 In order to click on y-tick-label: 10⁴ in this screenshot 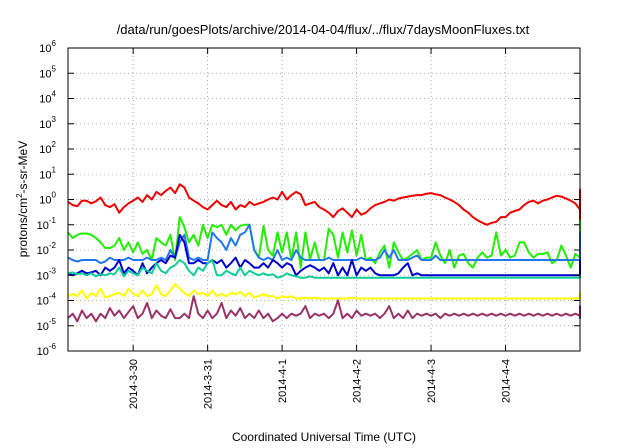, I will do `click(47, 98)`.